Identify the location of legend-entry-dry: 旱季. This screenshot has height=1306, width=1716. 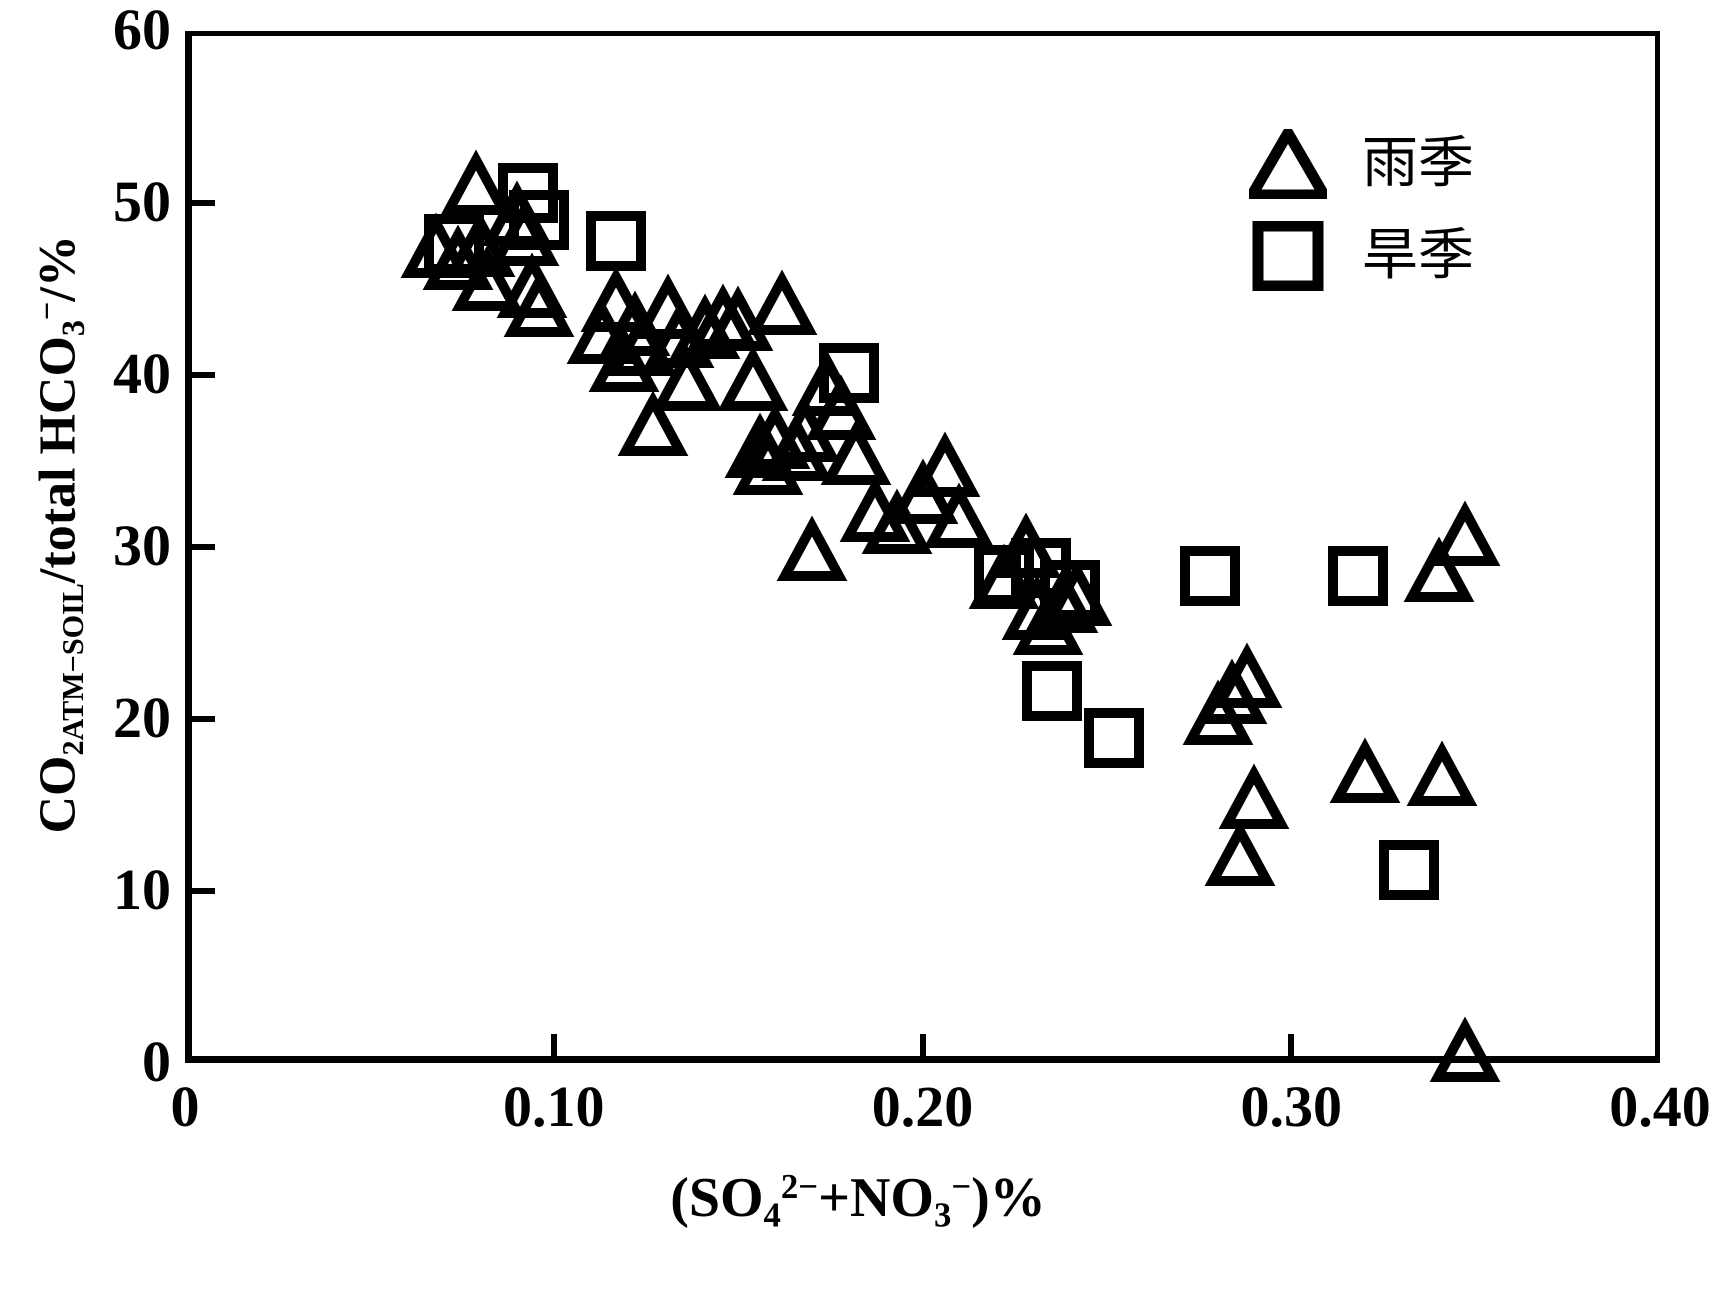
(1405, 256).